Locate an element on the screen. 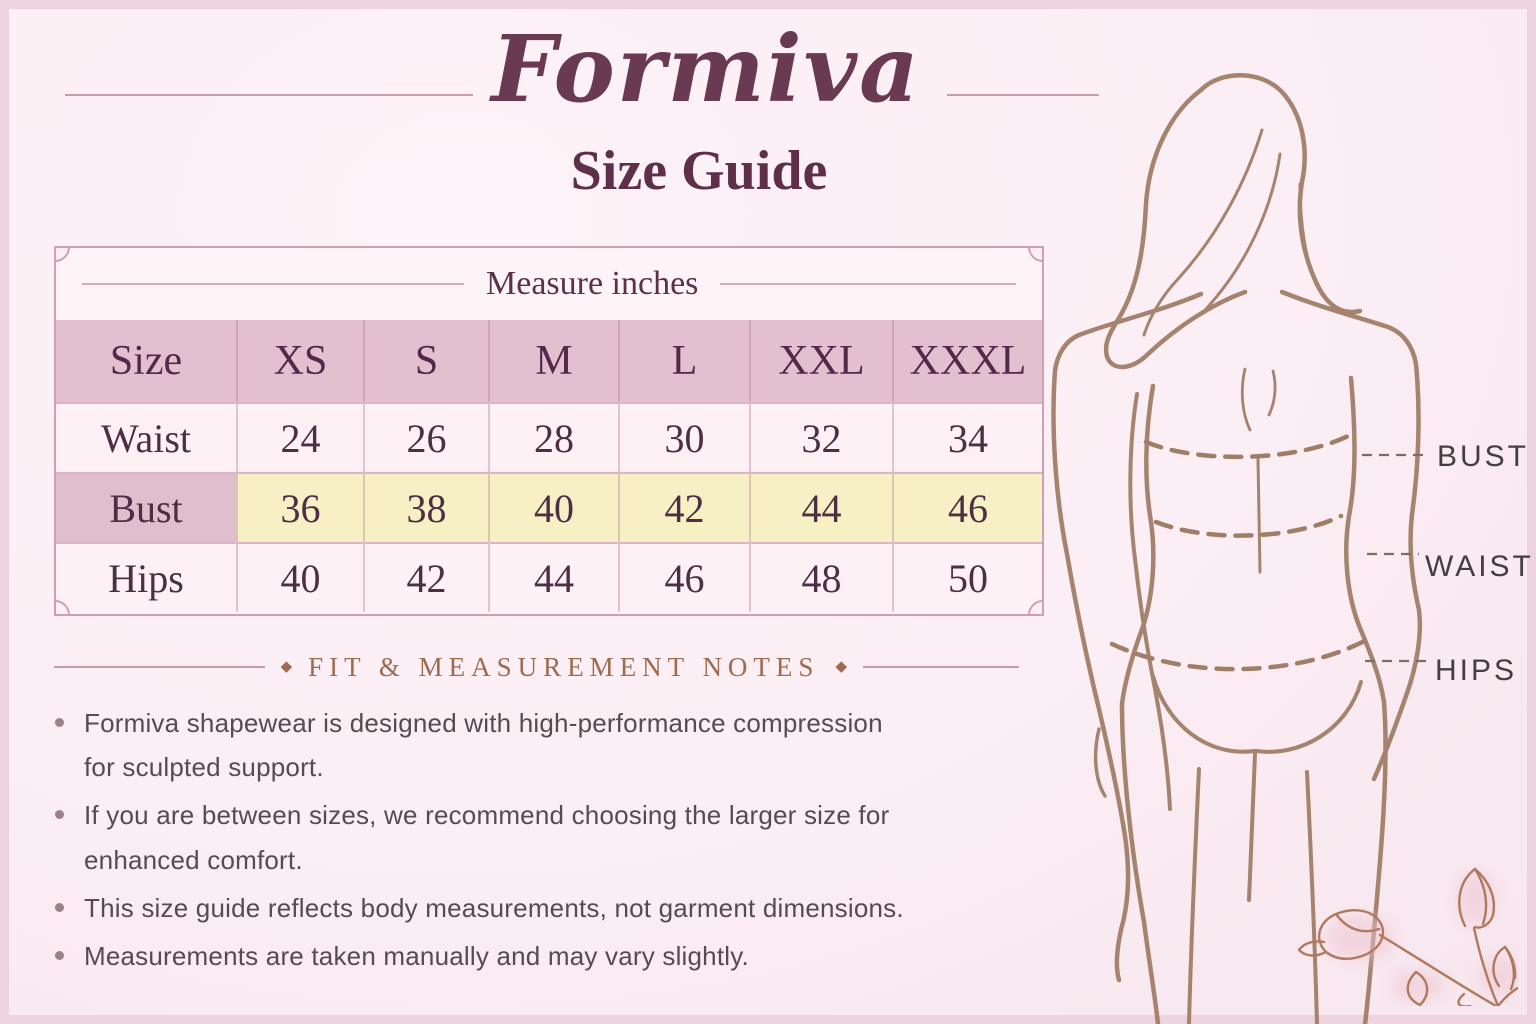 This screenshot has height=1024, width=1536. unit-header-label: Measure inches is located at coordinates (592, 283).